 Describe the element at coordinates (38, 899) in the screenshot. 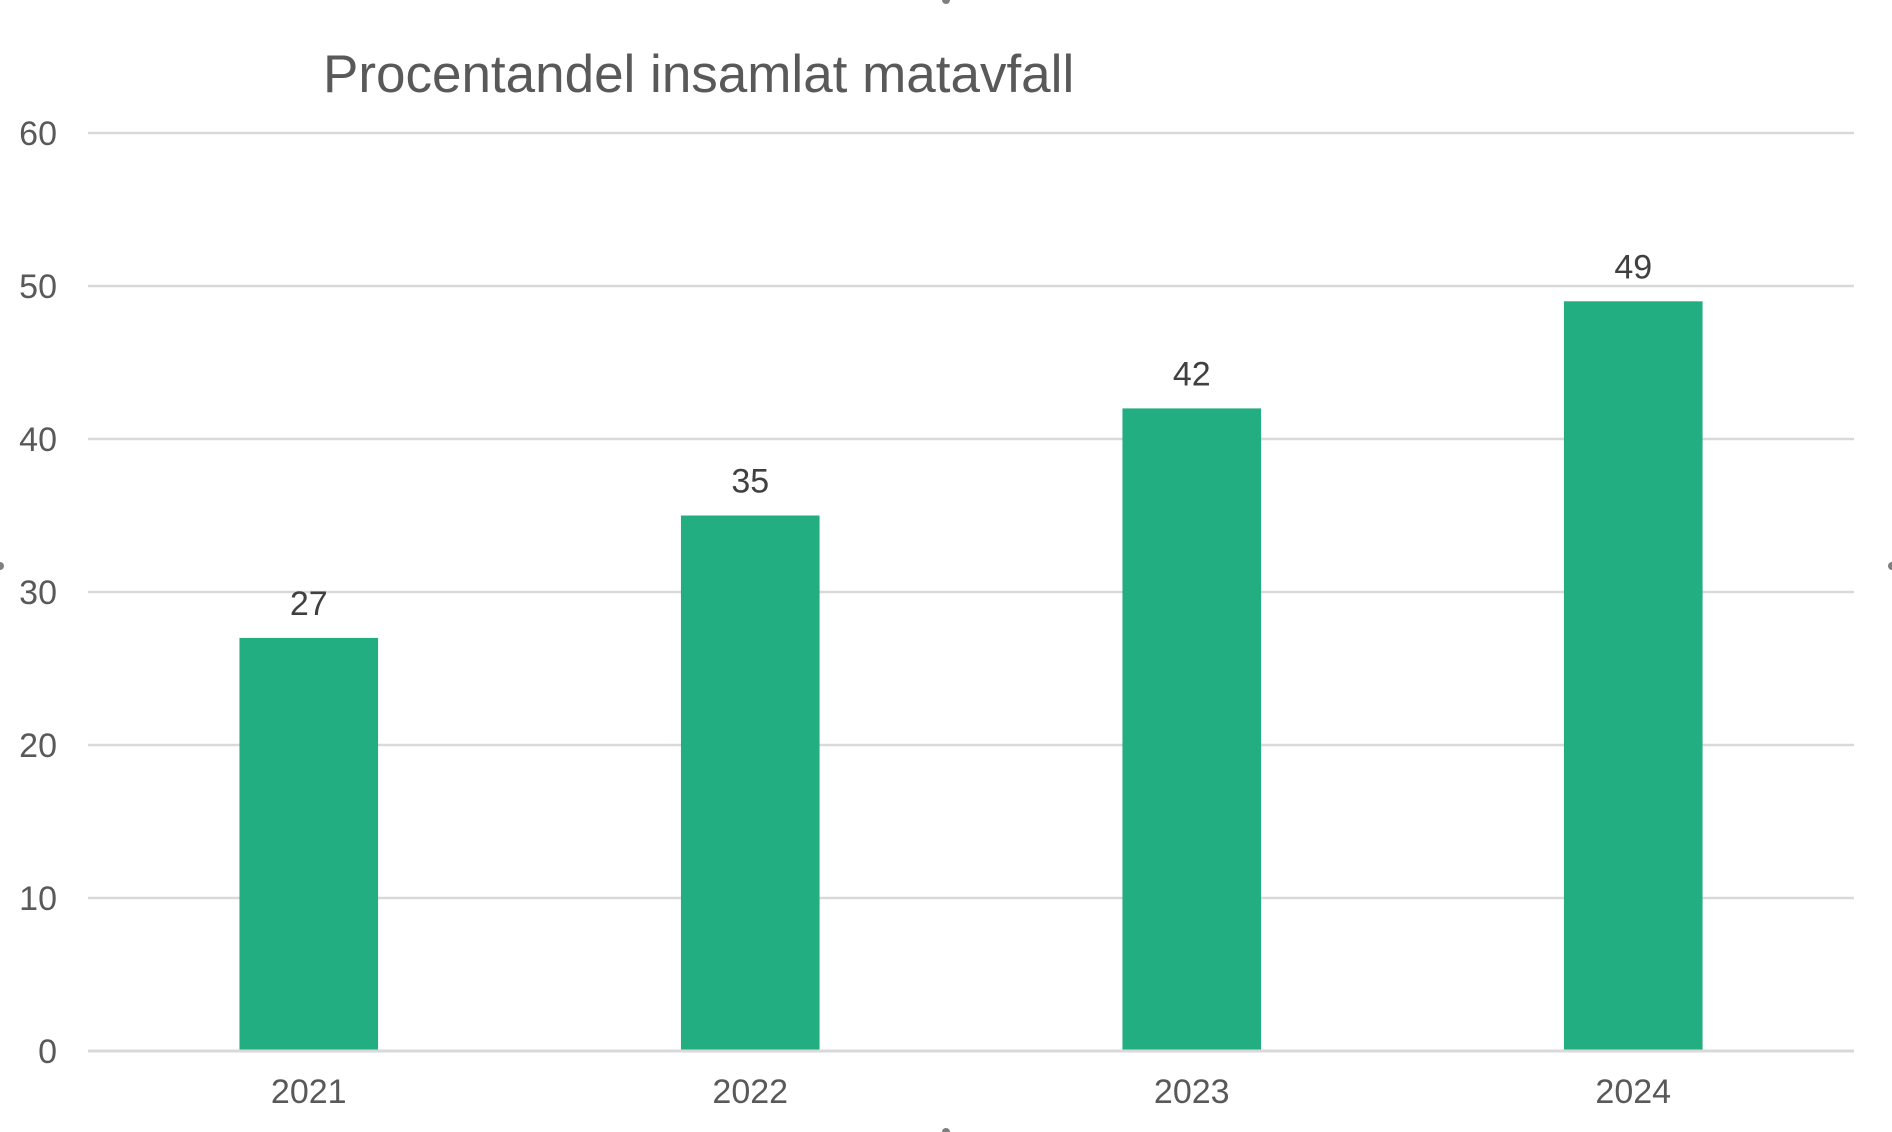

I see `y-tick-label: 10` at that location.